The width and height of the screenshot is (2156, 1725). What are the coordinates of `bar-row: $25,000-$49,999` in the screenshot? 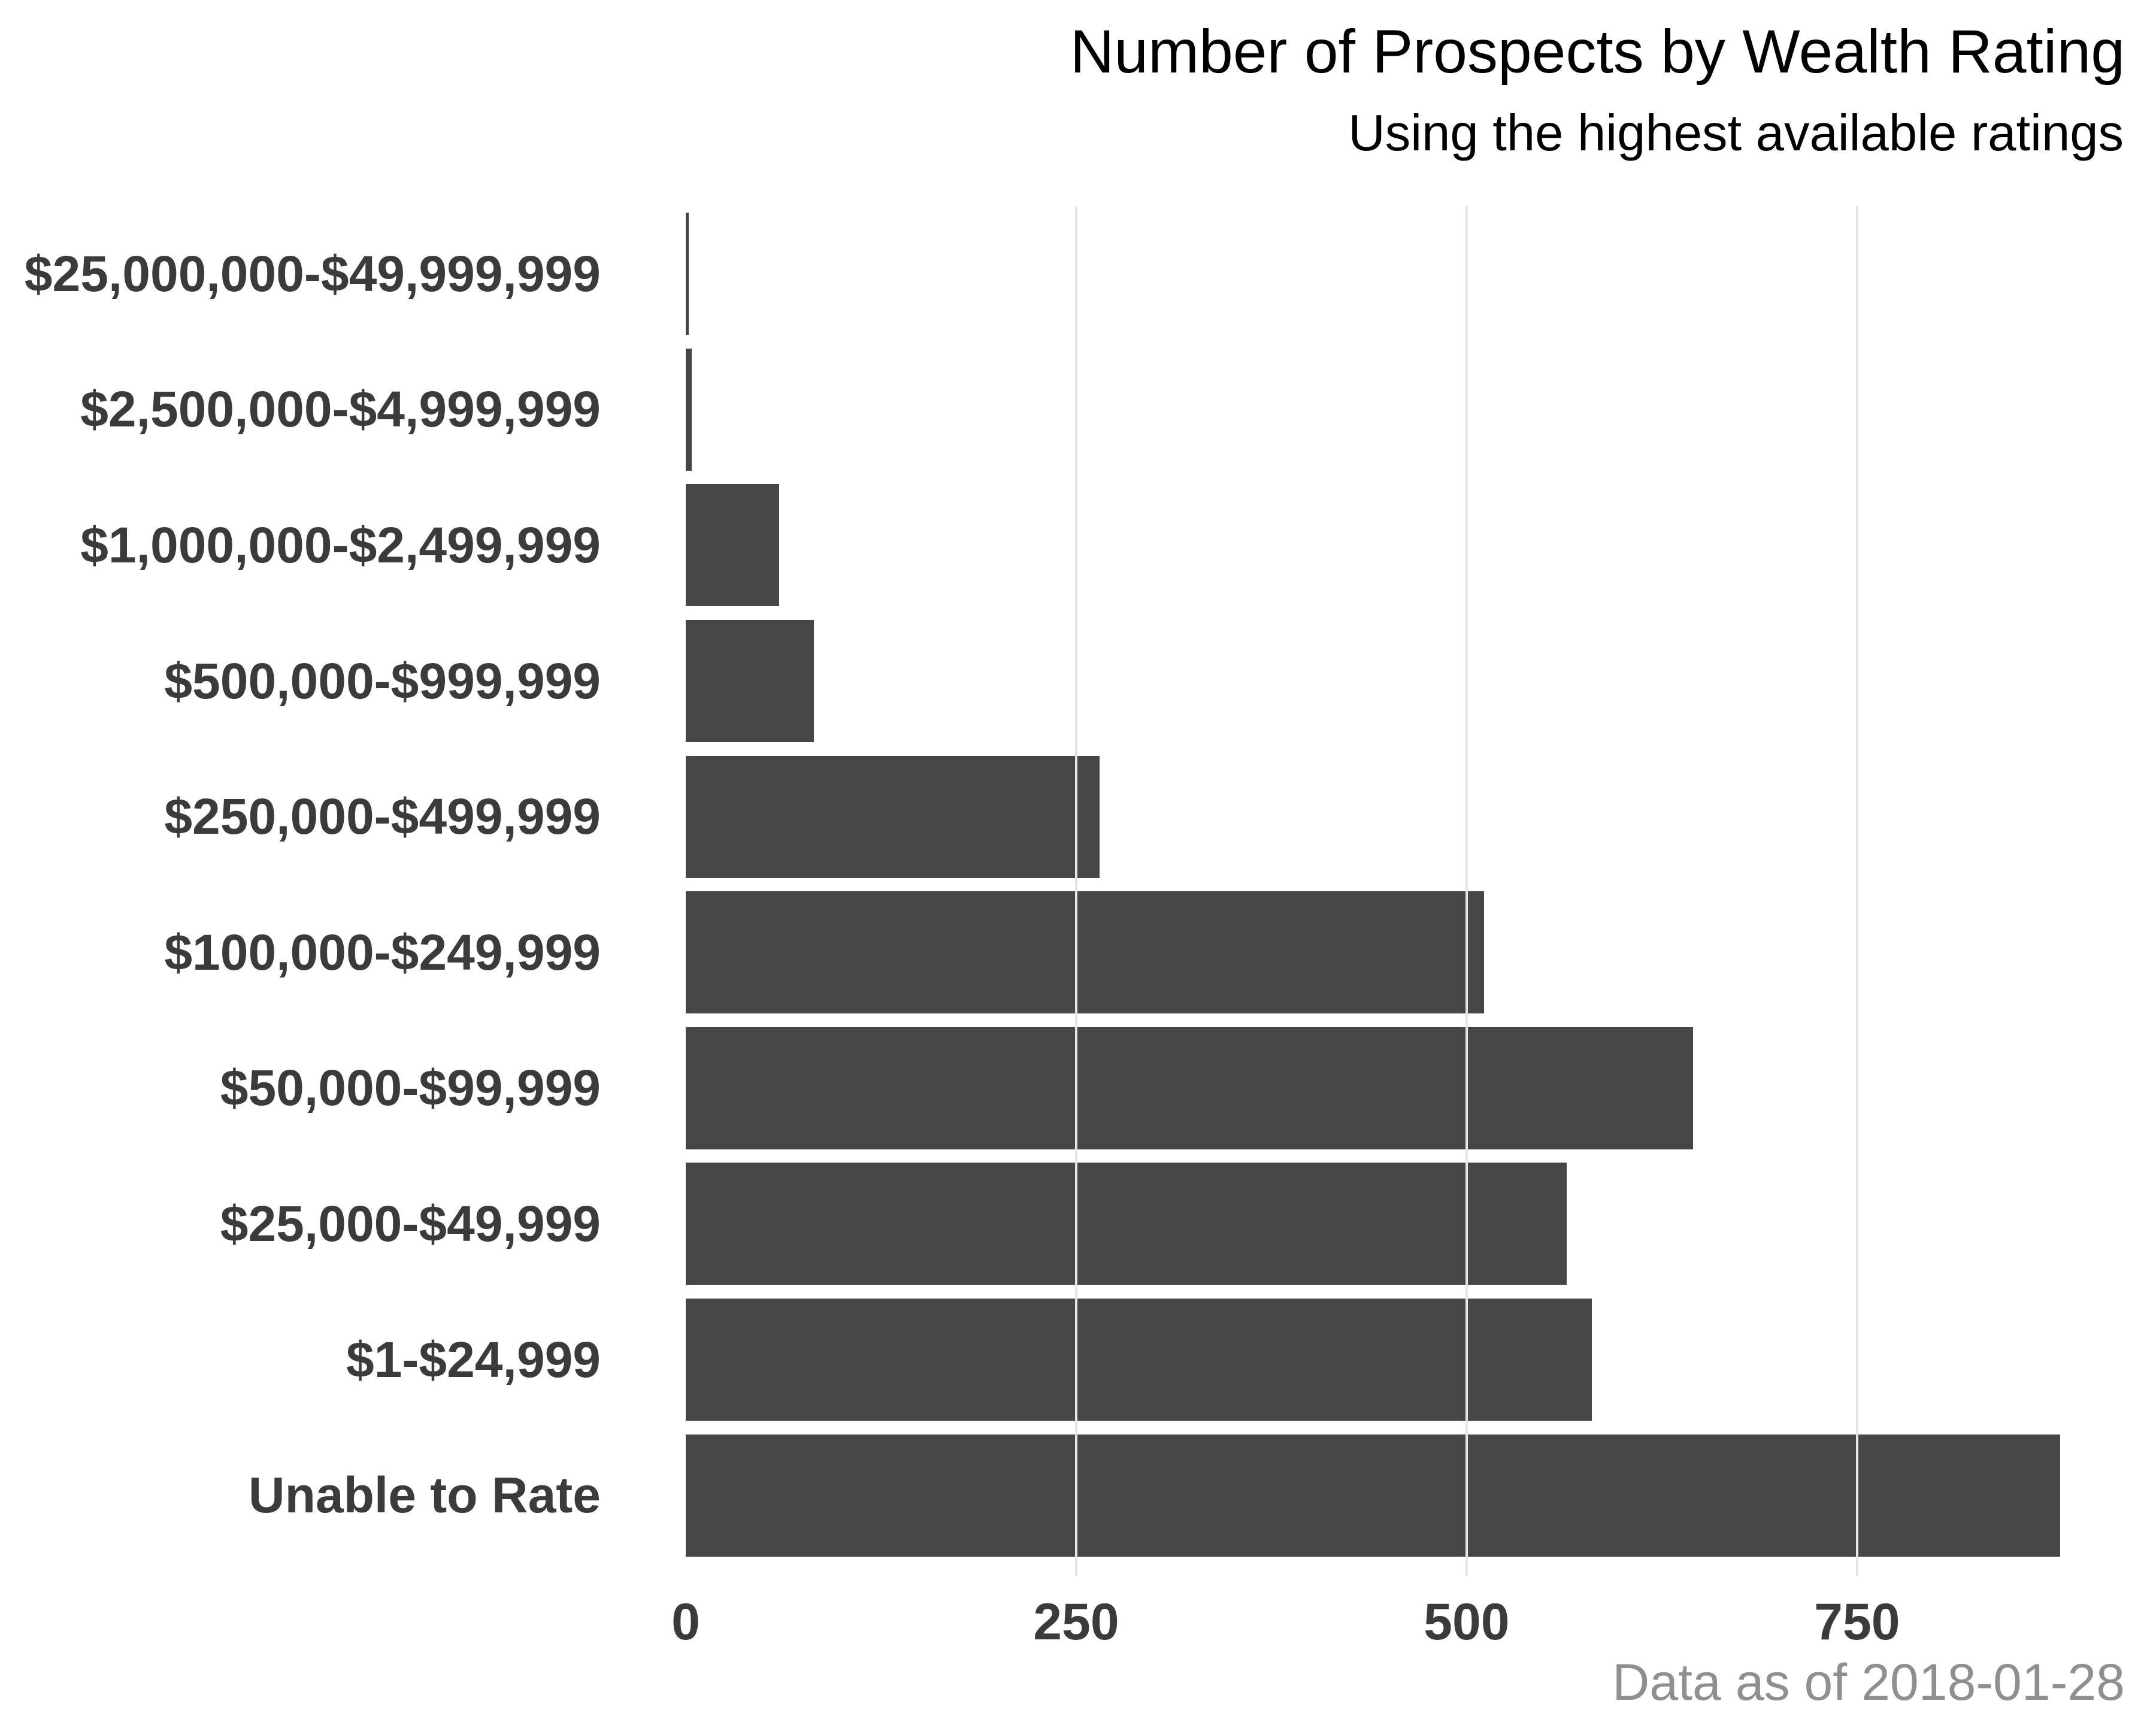 It's located at (1078, 1224).